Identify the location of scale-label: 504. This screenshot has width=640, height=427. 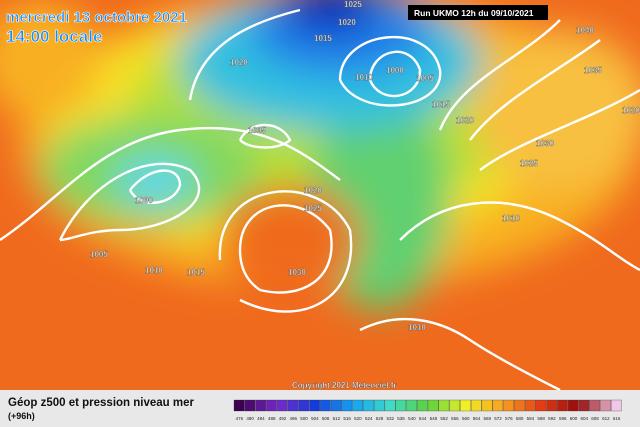
(315, 418).